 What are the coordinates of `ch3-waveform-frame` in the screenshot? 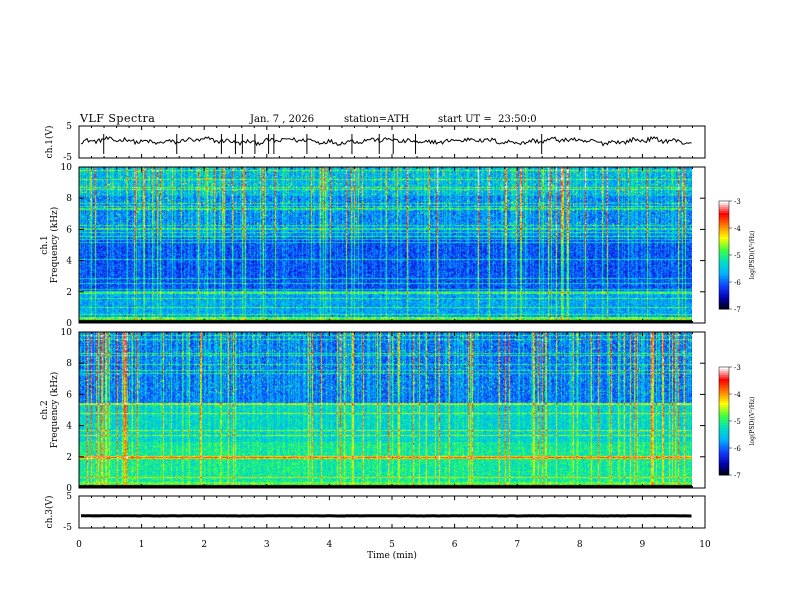 It's located at (392, 512).